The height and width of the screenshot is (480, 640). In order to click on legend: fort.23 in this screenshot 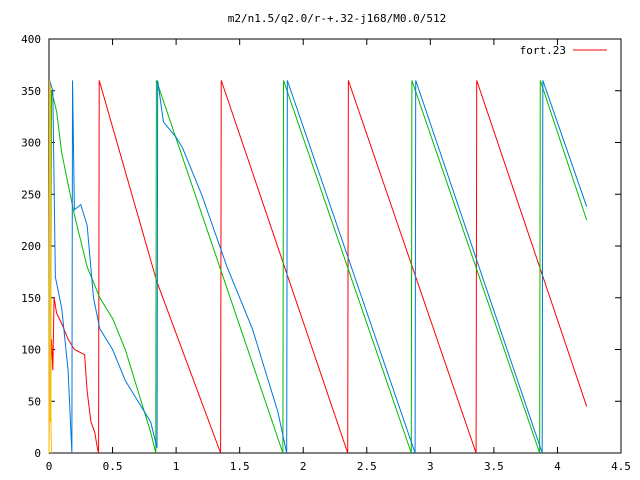, I will do `click(563, 50)`.